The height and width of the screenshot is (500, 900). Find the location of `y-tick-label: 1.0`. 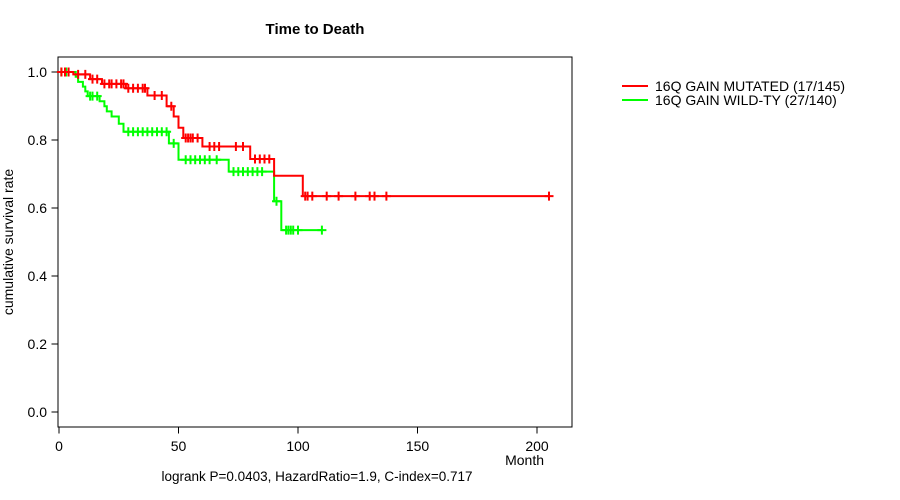

y-tick-label: 1.0 is located at coordinates (38, 72).